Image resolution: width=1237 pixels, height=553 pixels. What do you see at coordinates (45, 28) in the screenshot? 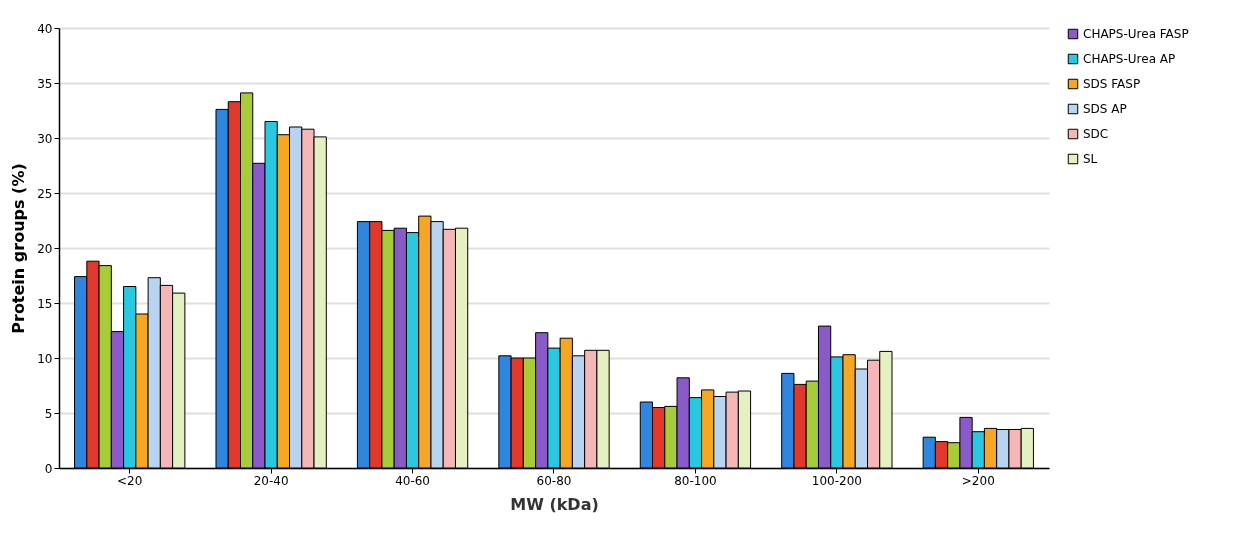
I see `y-tick-label: 40` at bounding box center [45, 28].